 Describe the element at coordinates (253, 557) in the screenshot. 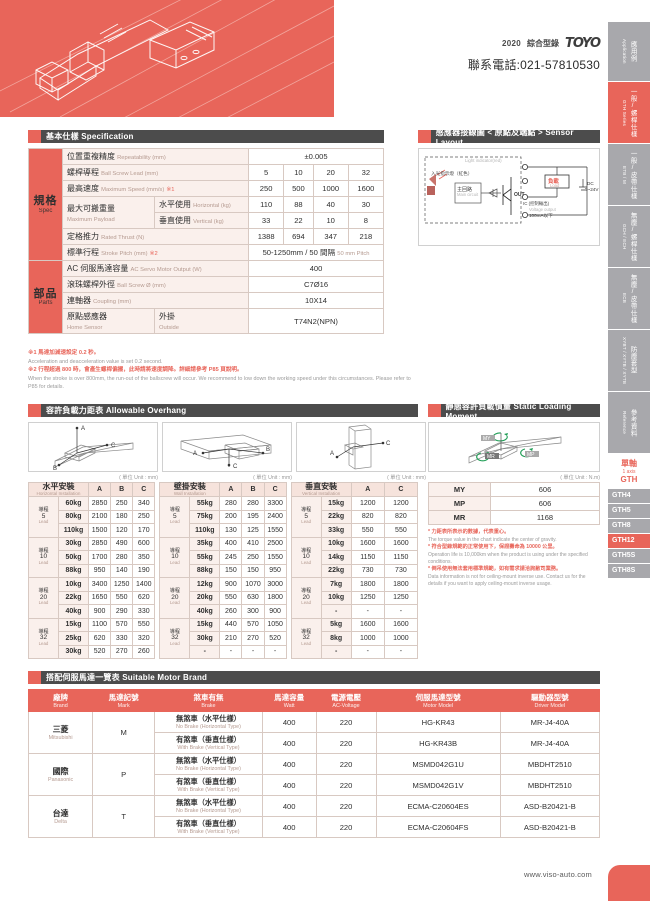

I see `overhang-value-cell: 250` at that location.